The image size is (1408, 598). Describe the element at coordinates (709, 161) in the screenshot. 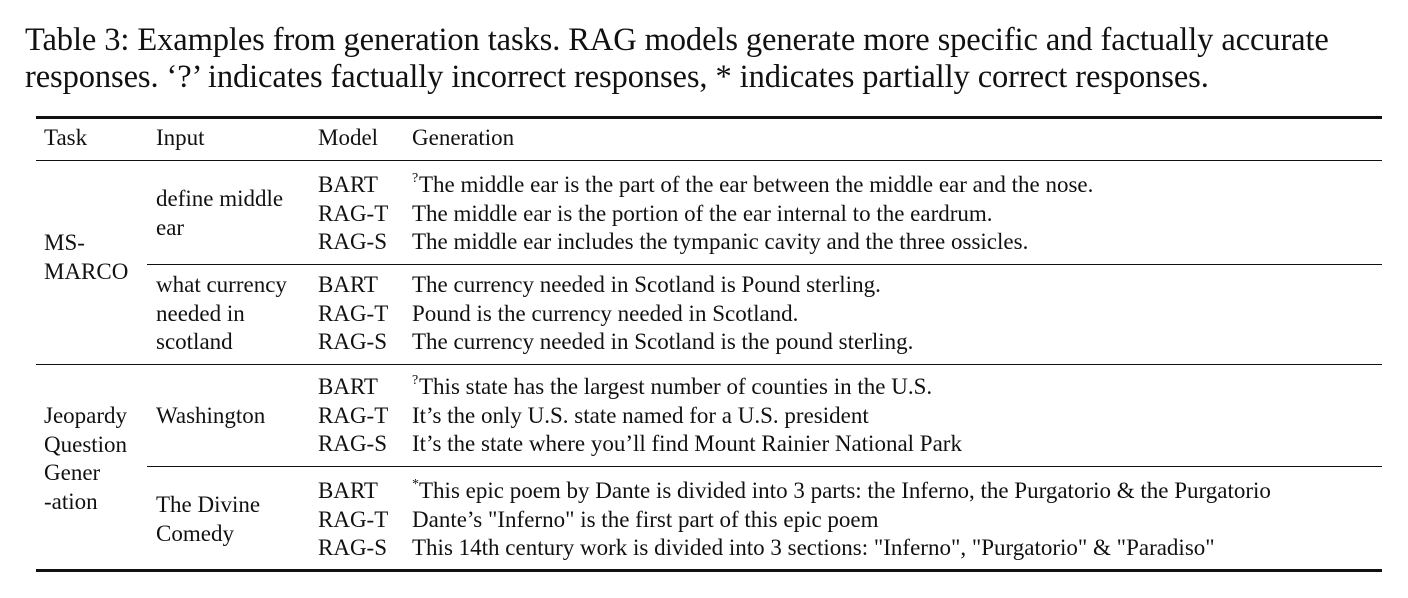

I see `header-rule` at that location.